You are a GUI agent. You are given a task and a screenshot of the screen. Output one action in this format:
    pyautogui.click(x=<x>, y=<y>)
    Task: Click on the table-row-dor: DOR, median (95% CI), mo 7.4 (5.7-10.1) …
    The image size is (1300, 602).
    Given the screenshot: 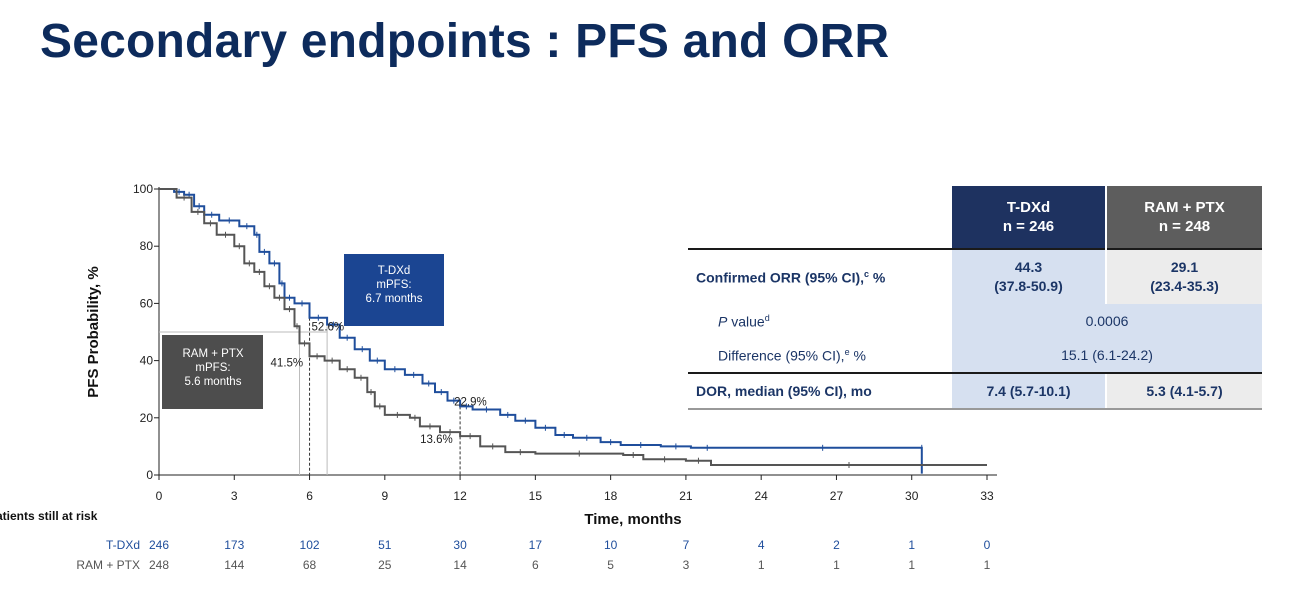 What is the action you would take?
    pyautogui.click(x=975, y=391)
    